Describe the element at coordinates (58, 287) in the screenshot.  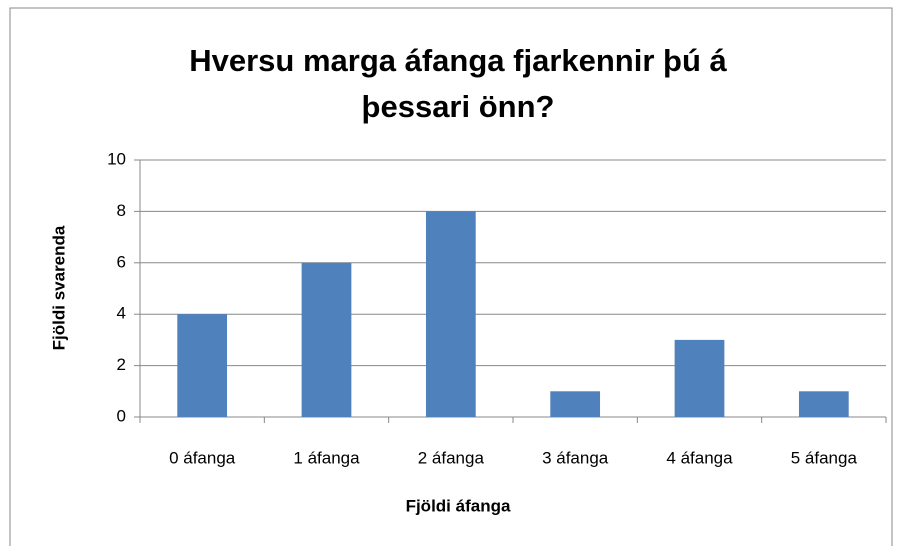
I see `y-axis-title: Fjöldi svarenda` at that location.